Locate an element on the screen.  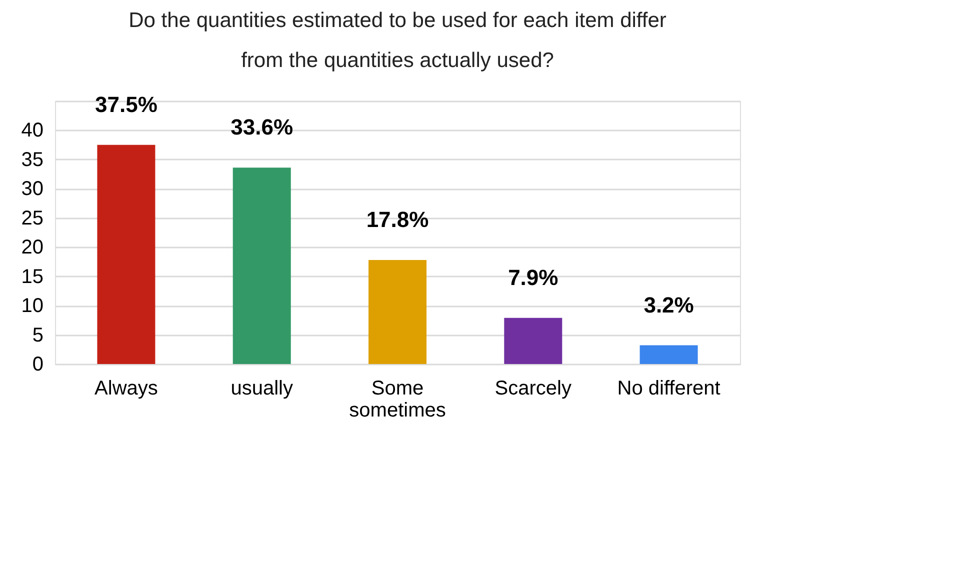
x-tick-label: No different is located at coordinates (669, 389).